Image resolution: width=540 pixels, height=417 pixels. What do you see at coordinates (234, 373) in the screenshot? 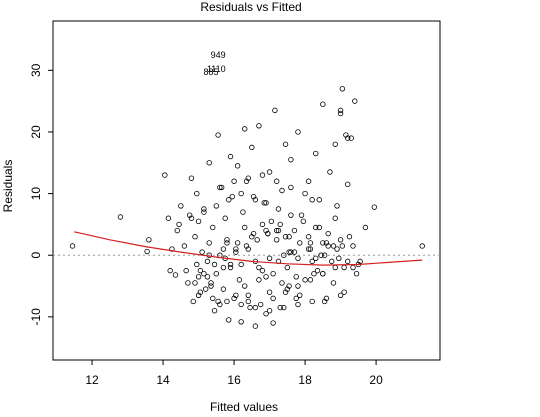
I see `x-axis: 12 14 16 18 20` at bounding box center [234, 373].